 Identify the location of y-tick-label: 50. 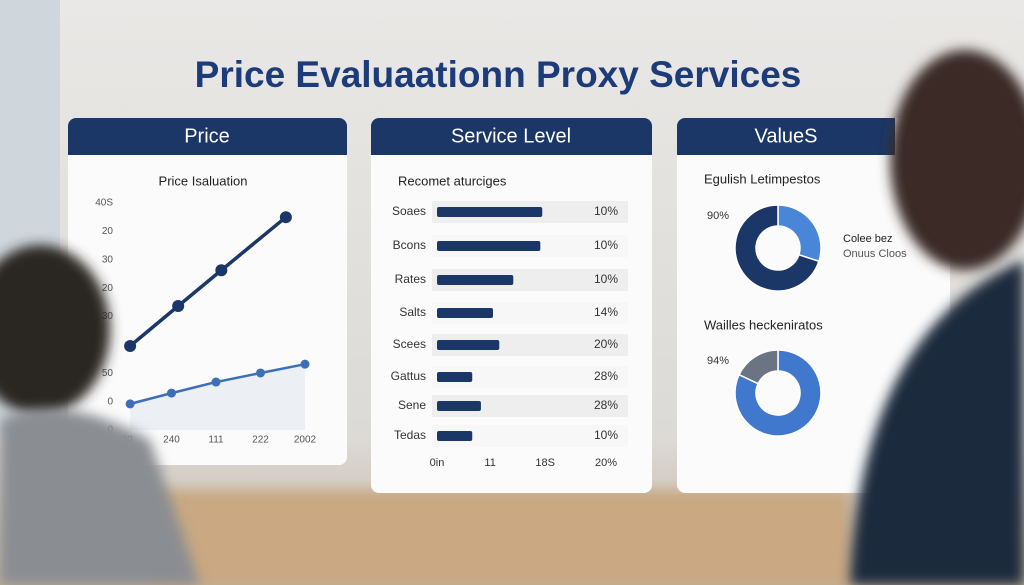
(108, 373).